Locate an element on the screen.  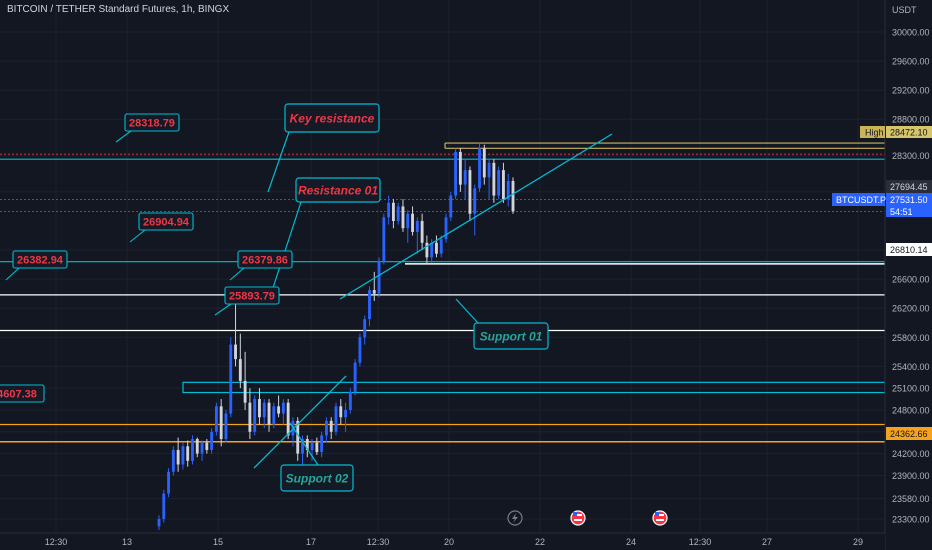
price-tick-label: 26600.00 is located at coordinates (911, 280).